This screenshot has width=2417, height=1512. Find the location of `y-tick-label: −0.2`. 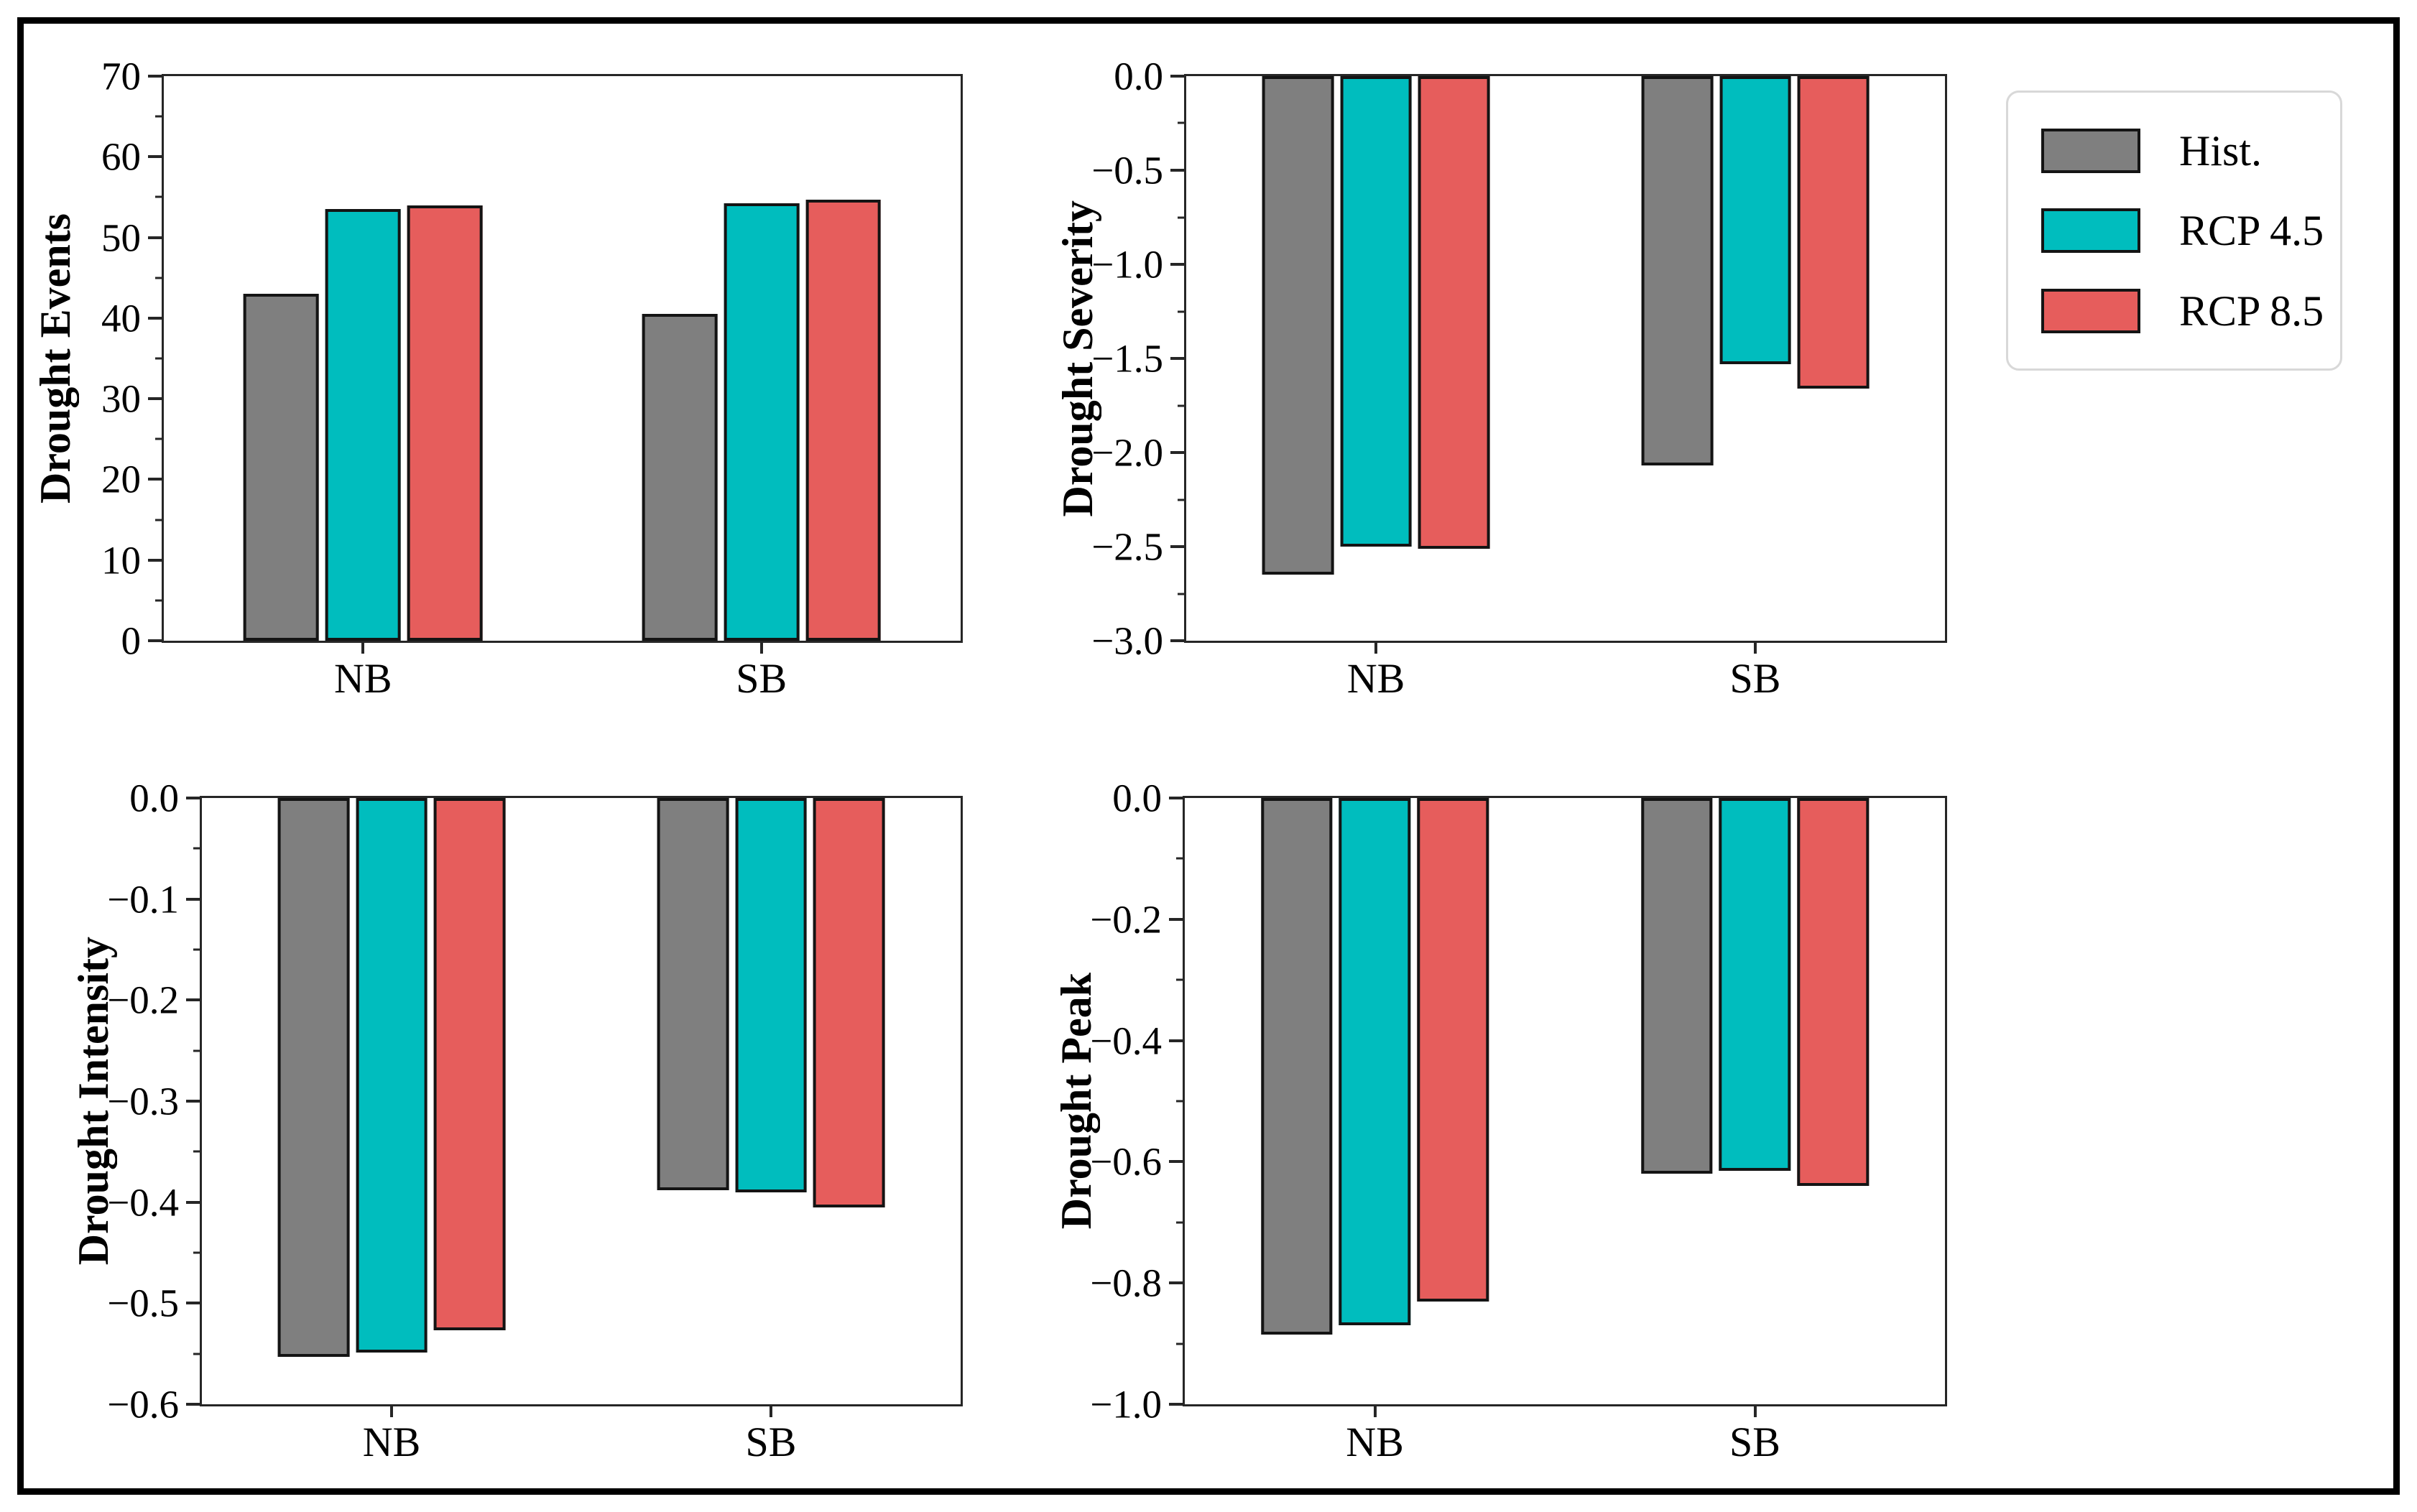

y-tick-label: −0.2 is located at coordinates (1126, 919).